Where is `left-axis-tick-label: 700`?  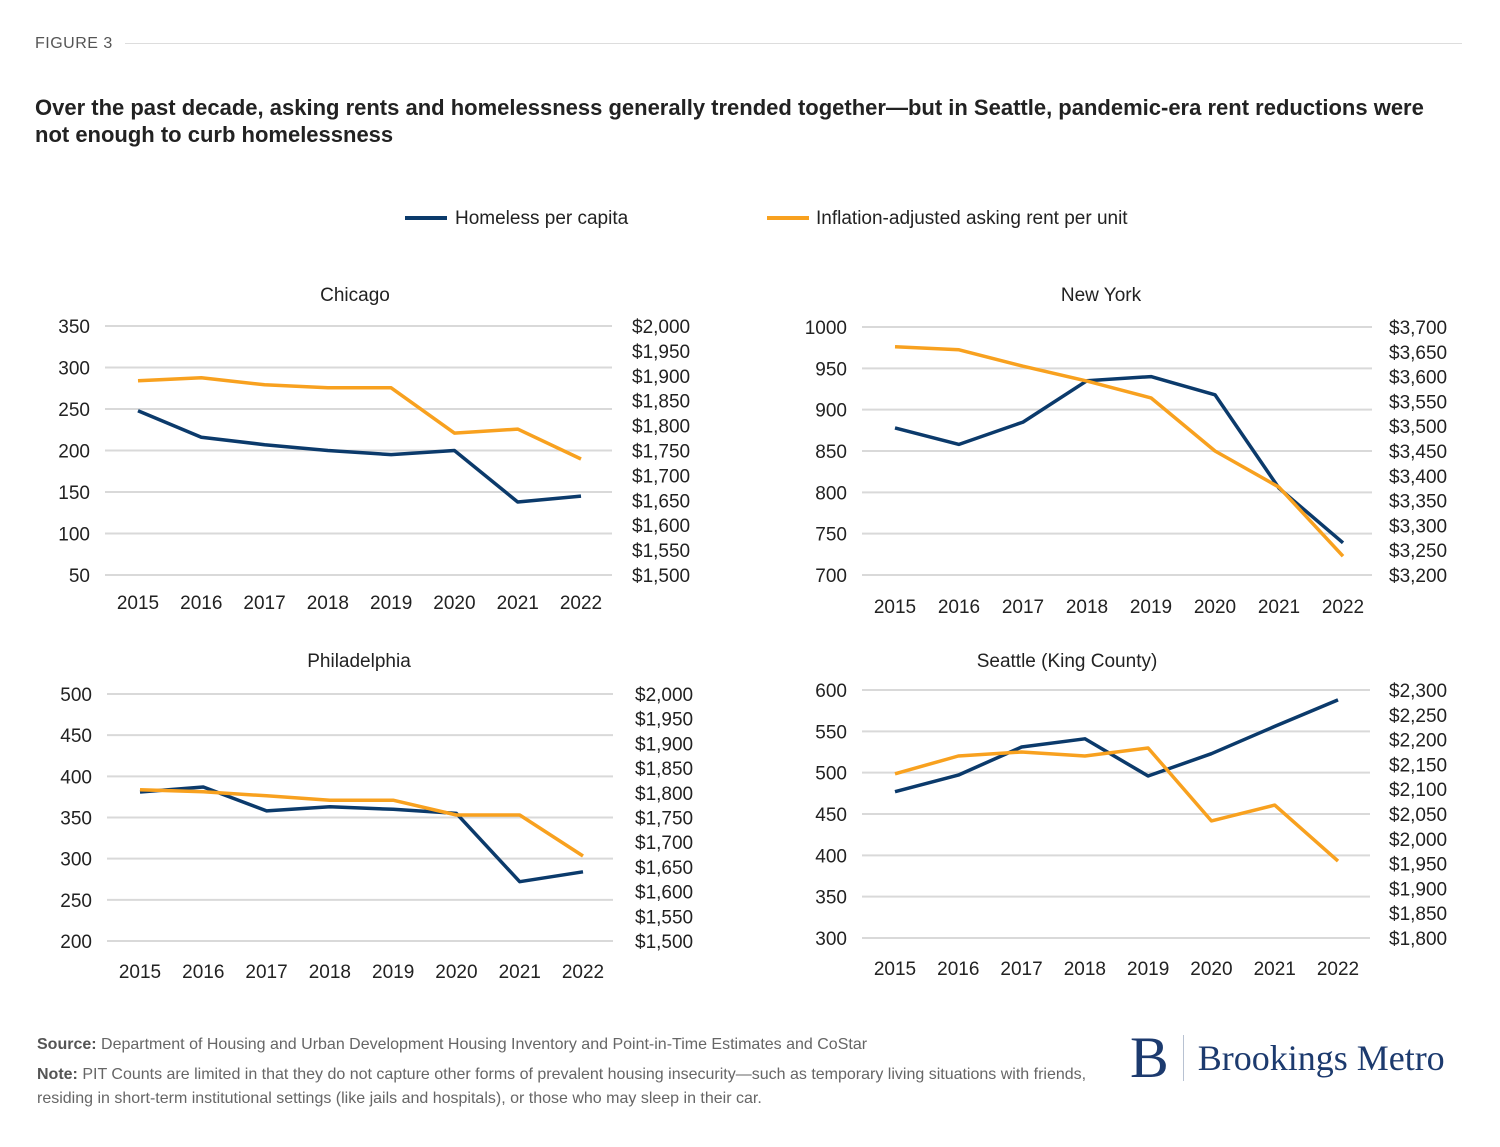
left-axis-tick-label: 700 is located at coordinates (831, 576).